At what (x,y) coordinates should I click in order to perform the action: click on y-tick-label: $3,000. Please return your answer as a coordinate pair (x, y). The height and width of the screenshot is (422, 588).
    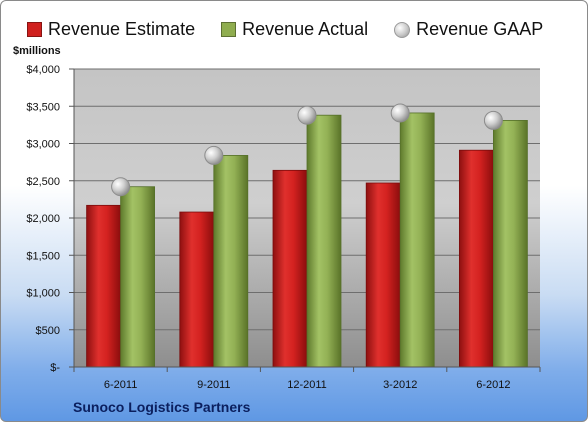
    Looking at the image, I should click on (43, 145).